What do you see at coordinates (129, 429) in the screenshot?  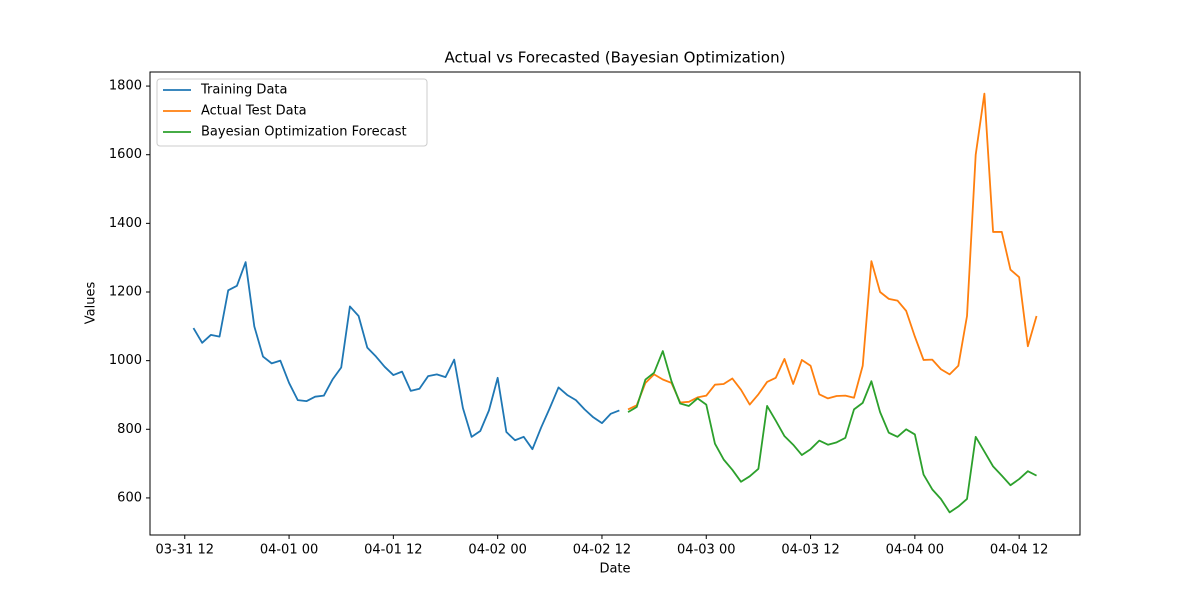 I see `y-tick-label: 800` at bounding box center [129, 429].